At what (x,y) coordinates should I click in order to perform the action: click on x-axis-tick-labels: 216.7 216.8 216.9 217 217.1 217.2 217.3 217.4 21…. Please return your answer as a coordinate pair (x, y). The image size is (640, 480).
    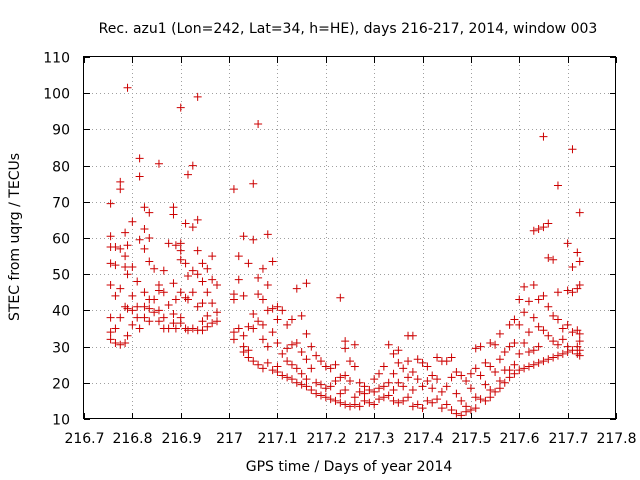
    Looking at the image, I should click on (350, 439).